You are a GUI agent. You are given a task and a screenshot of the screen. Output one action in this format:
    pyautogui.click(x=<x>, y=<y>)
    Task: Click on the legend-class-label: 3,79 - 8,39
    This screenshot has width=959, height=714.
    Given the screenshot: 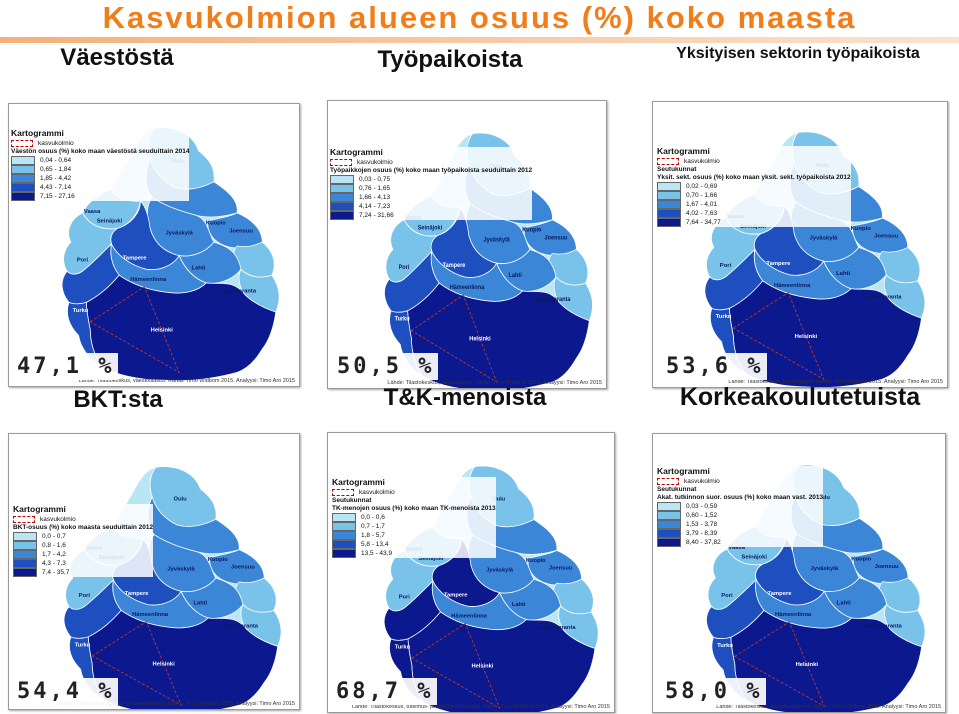 What is the action you would take?
    pyautogui.click(x=702, y=533)
    